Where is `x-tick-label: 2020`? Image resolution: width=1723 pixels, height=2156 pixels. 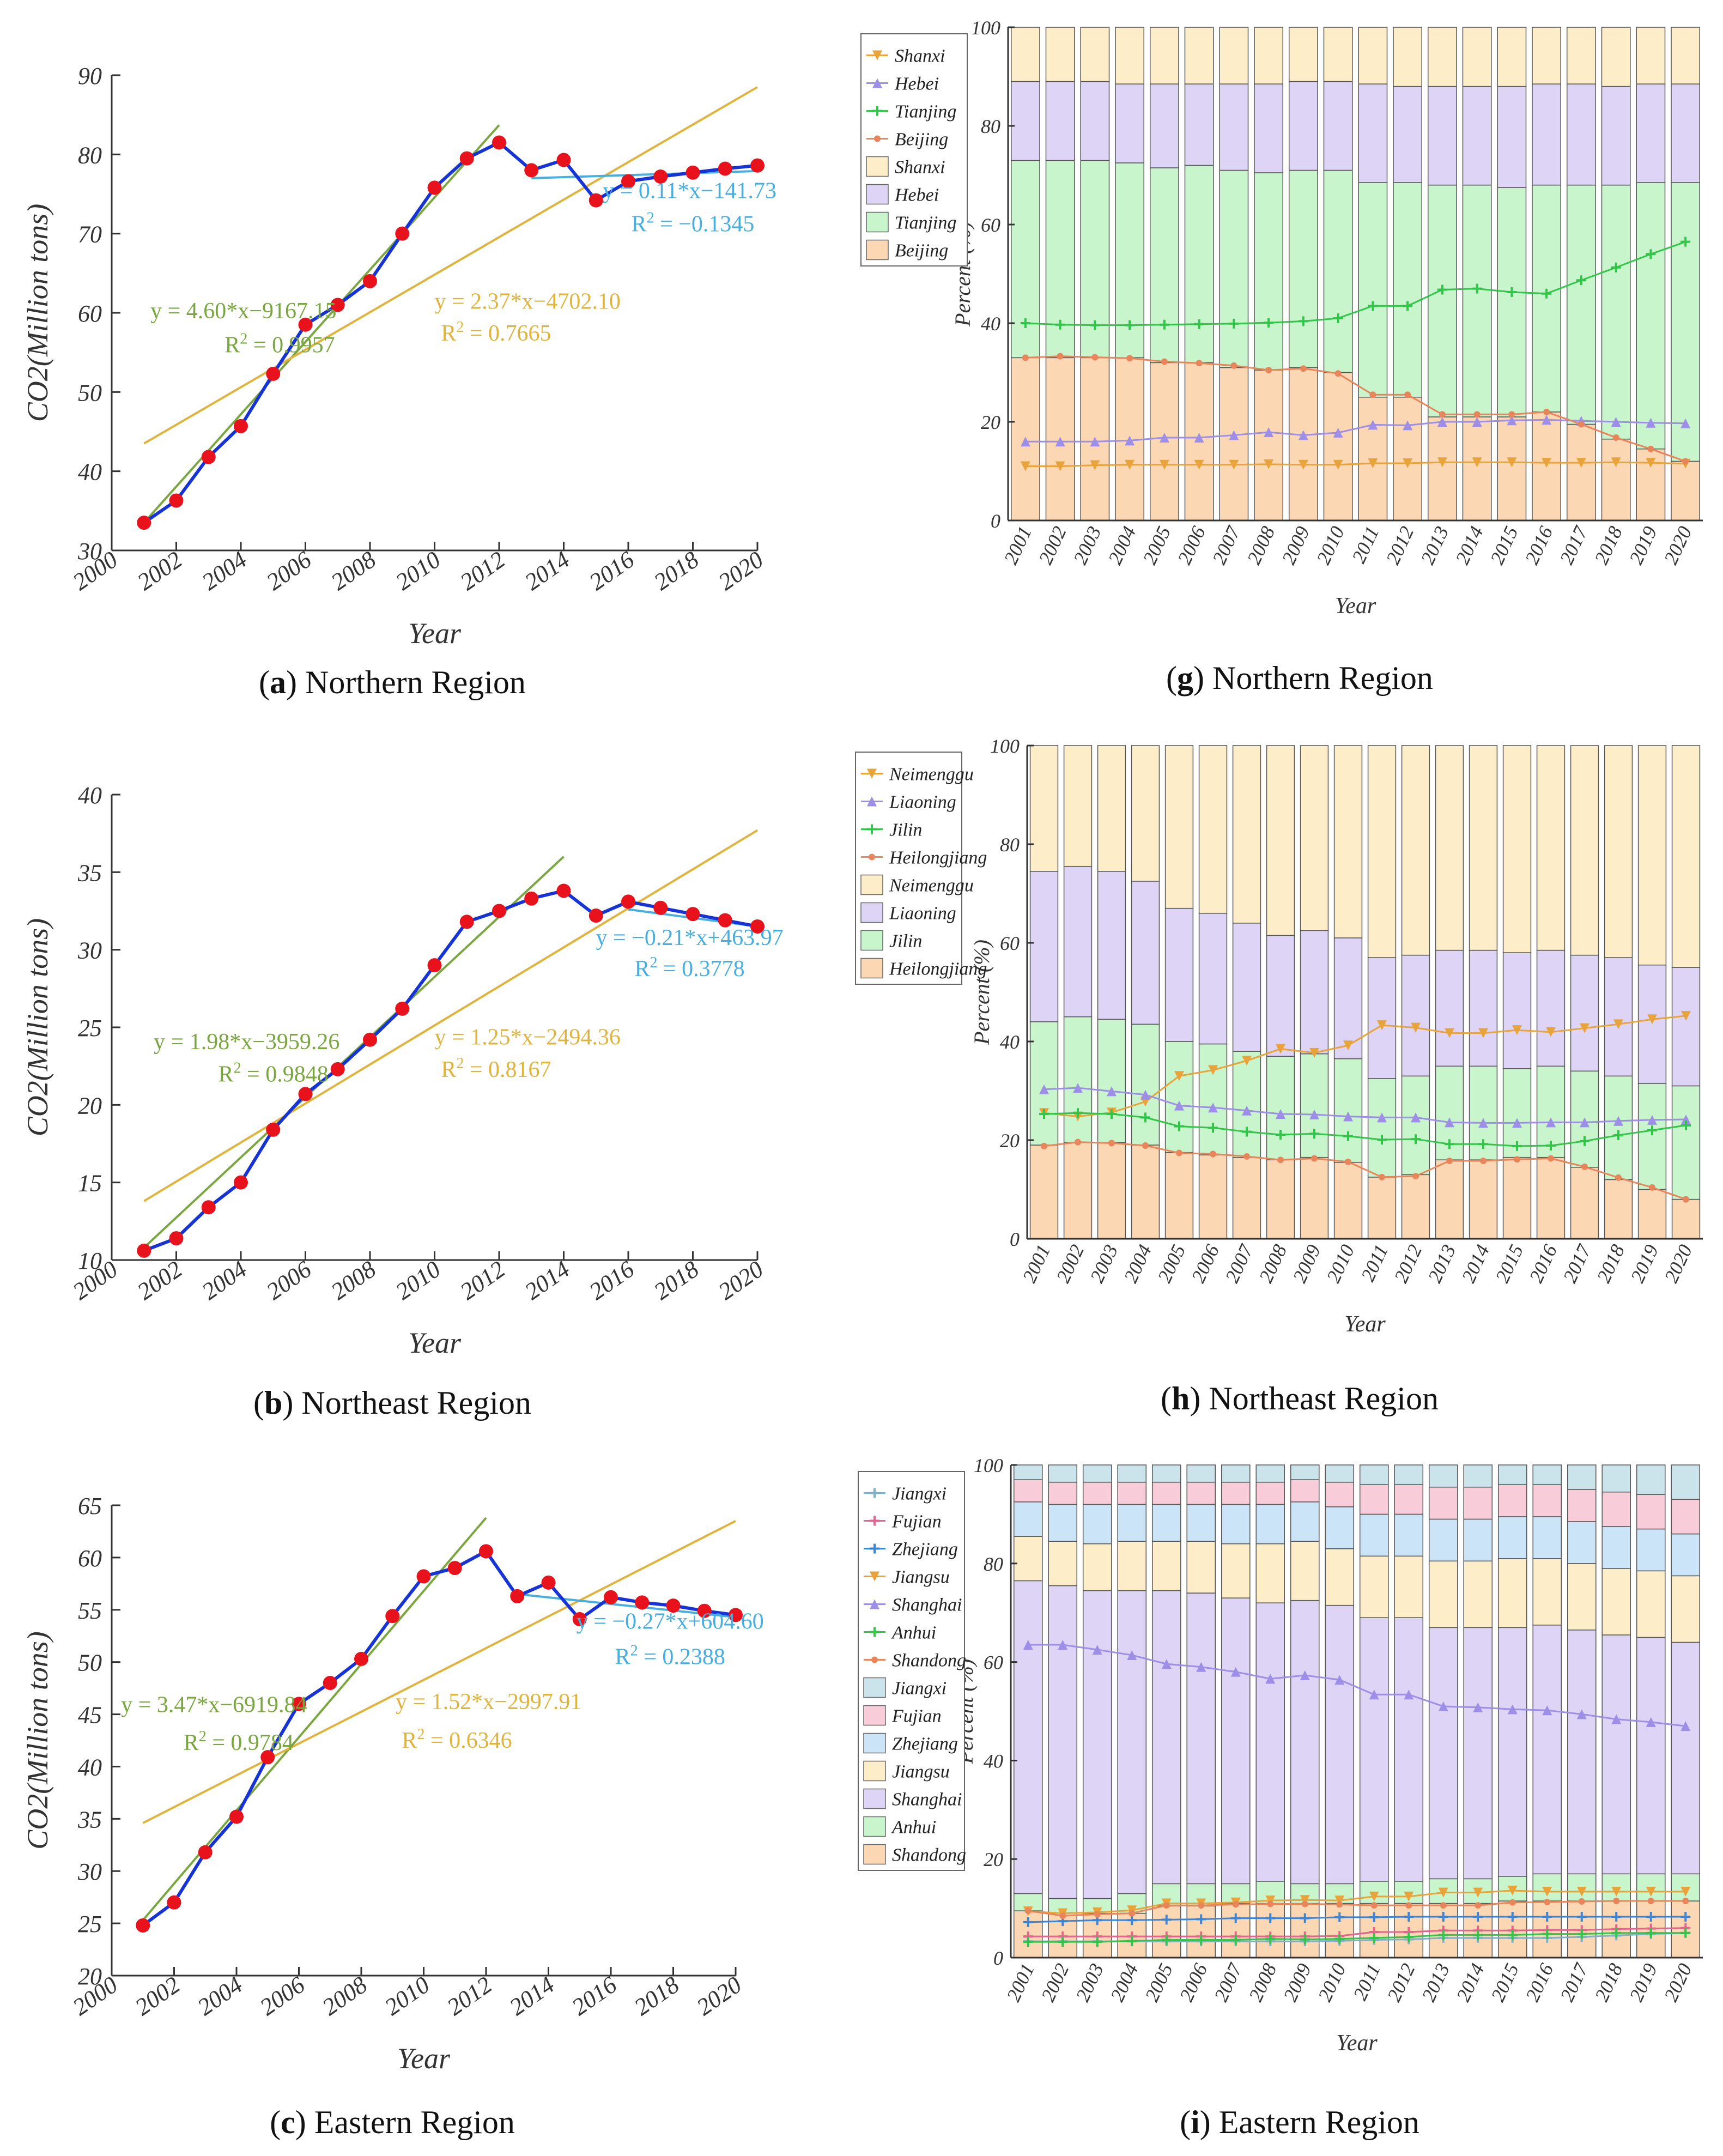 x-tick-label: 2020 is located at coordinates (1678, 1263).